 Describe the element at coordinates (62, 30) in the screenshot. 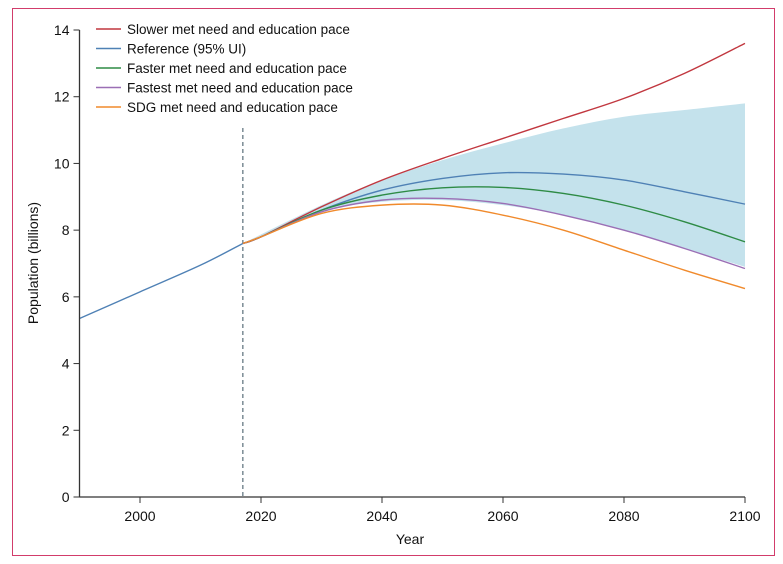

I see `y-tick-label: 14` at that location.